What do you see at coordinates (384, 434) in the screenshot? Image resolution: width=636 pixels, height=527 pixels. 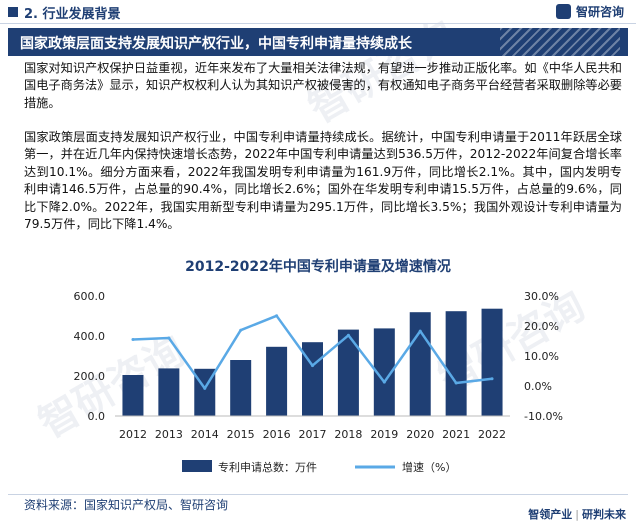 I see `x-axis-tick-label: 2019` at bounding box center [384, 434].